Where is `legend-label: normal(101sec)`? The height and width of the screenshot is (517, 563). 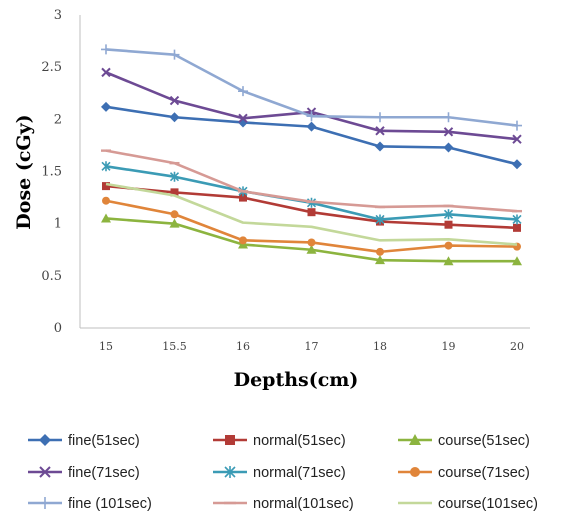
legend-label: normal(101sec) is located at coordinates (303, 504).